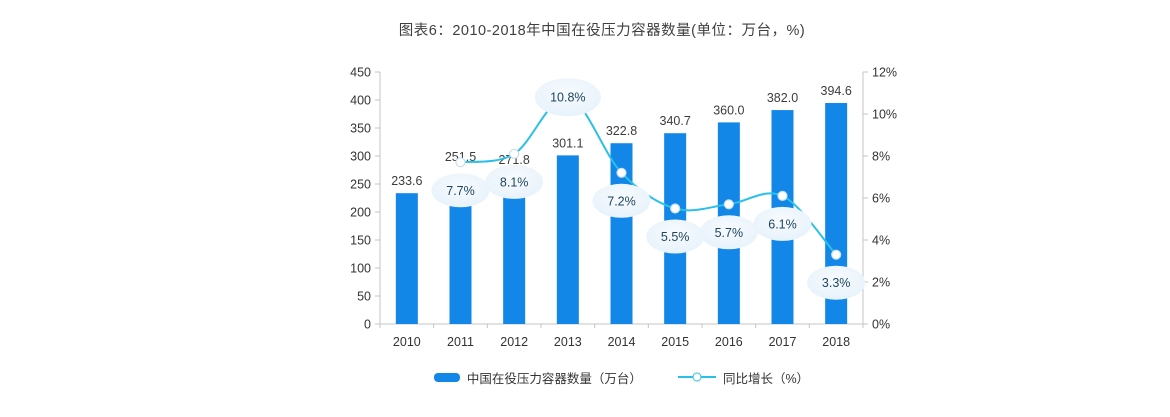 The height and width of the screenshot is (417, 1170). What do you see at coordinates (360, 213) in the screenshot?
I see `left-axis-tick-label: 200` at bounding box center [360, 213].